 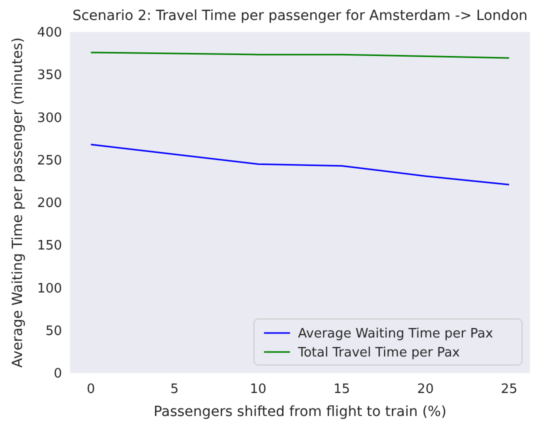 I want to click on y-tick-label: 150, so click(x=49, y=246).